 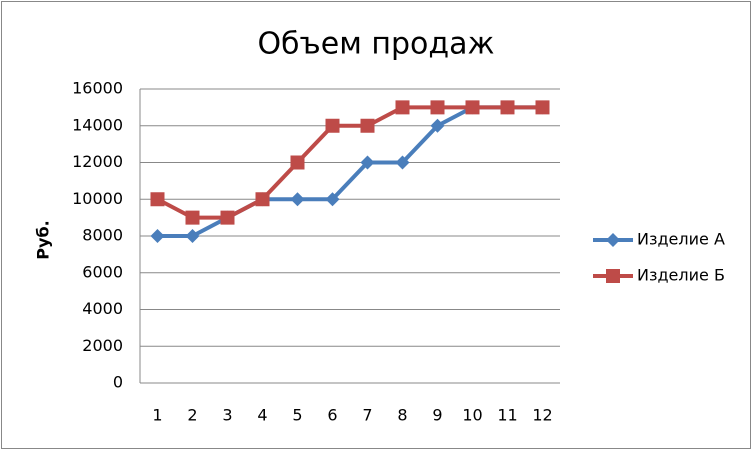 I want to click on y-tick-label: 0, so click(x=118, y=382).